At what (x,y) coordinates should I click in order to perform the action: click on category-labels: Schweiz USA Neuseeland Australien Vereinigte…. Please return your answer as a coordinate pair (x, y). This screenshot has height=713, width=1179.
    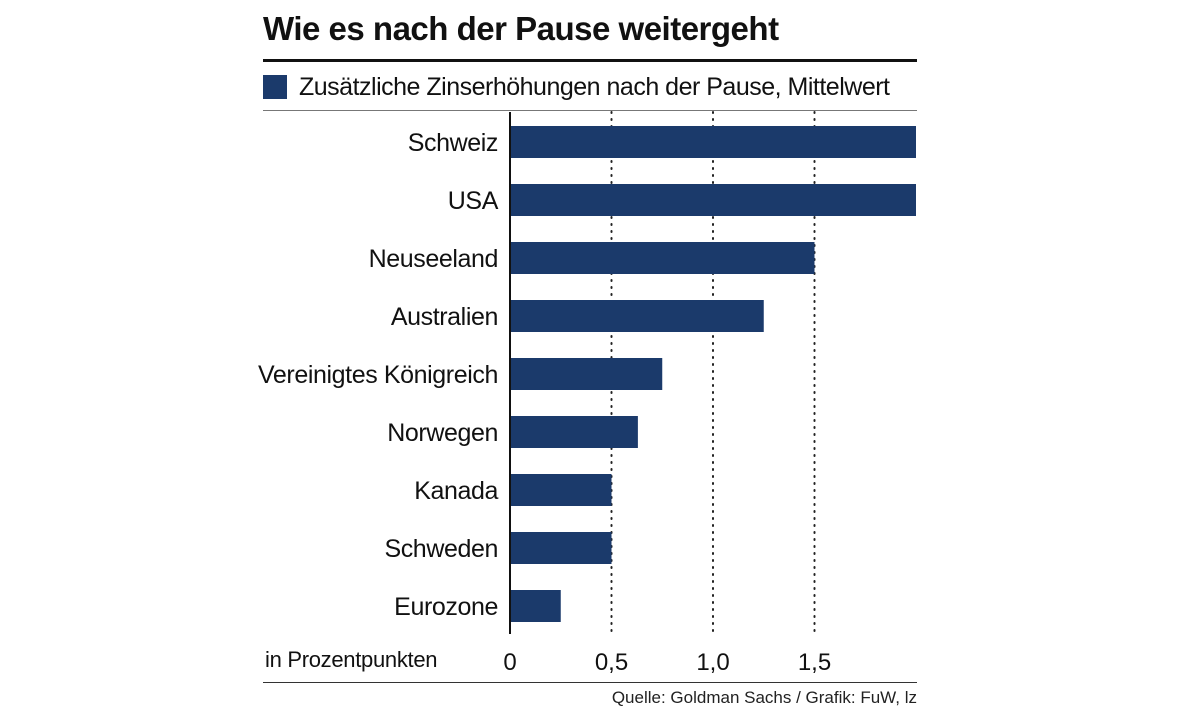
    Looking at the image, I should click on (378, 375).